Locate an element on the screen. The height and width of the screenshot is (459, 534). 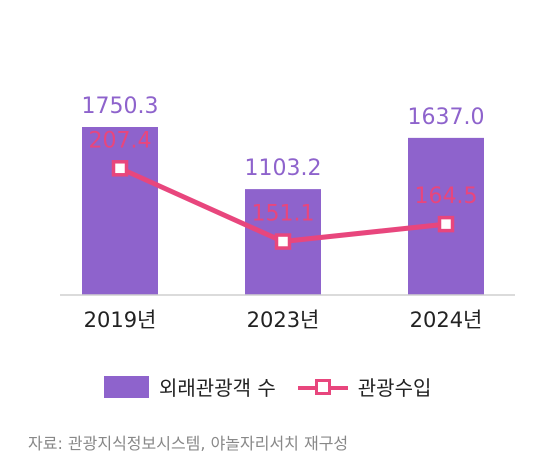
legend-bar-swatch is located at coordinates (126, 386).